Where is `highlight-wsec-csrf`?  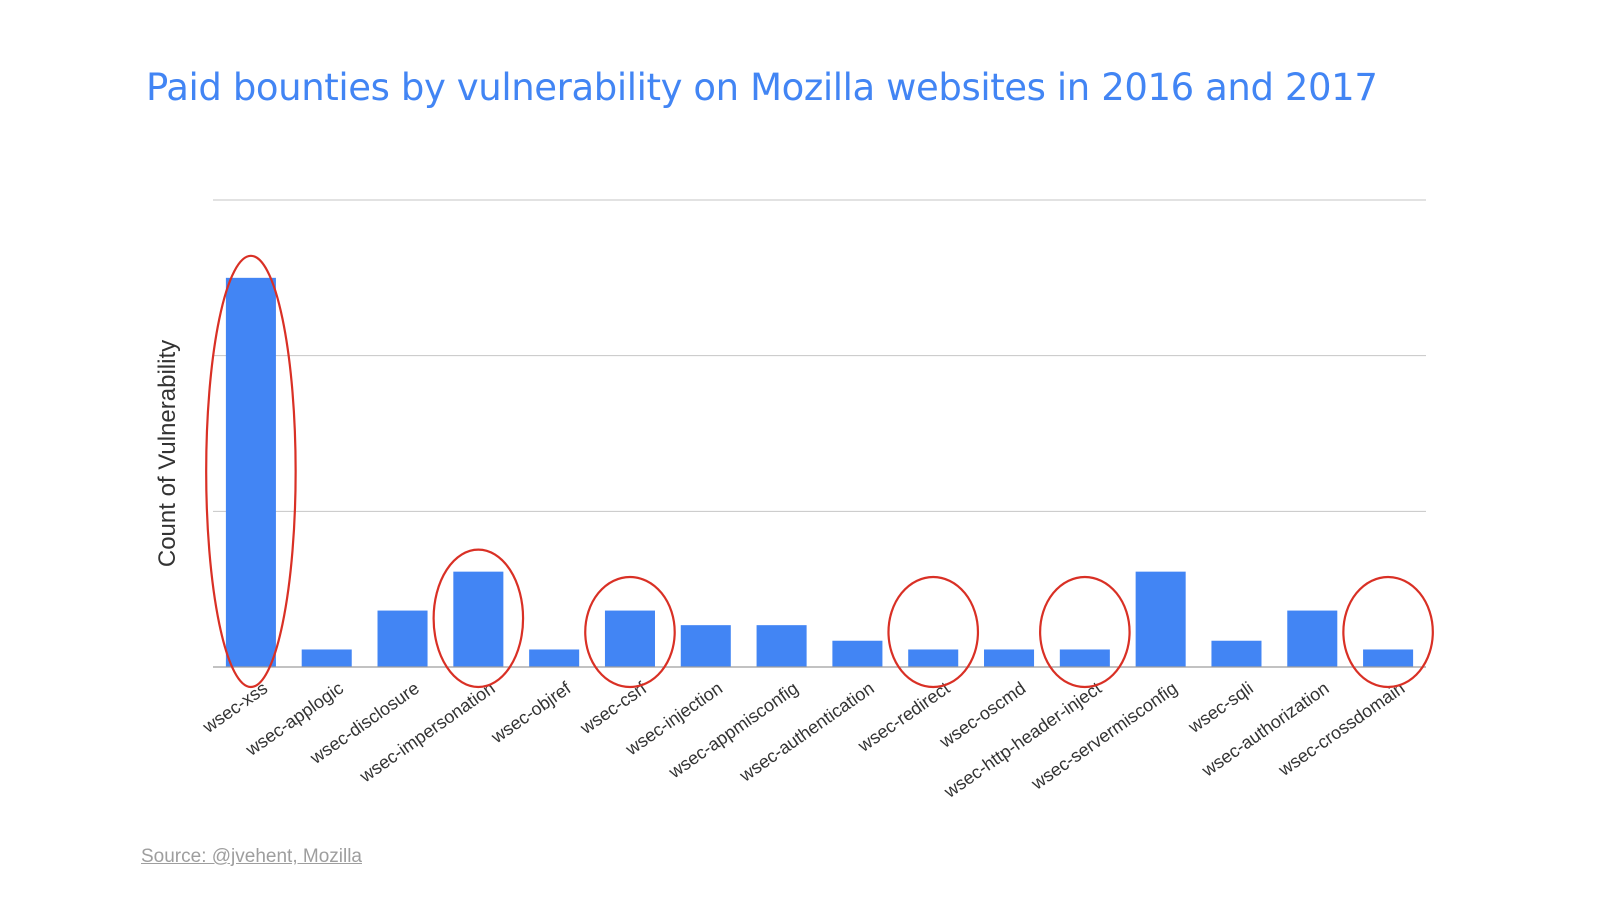 highlight-wsec-csrf is located at coordinates (630, 632).